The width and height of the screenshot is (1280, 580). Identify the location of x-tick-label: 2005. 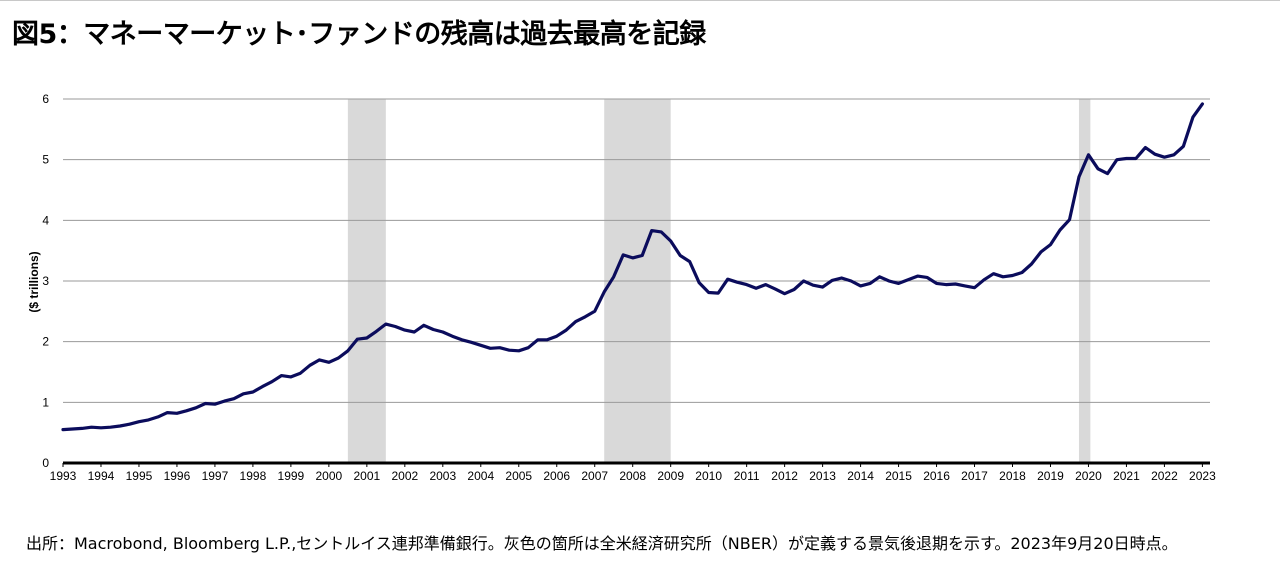
(518, 476).